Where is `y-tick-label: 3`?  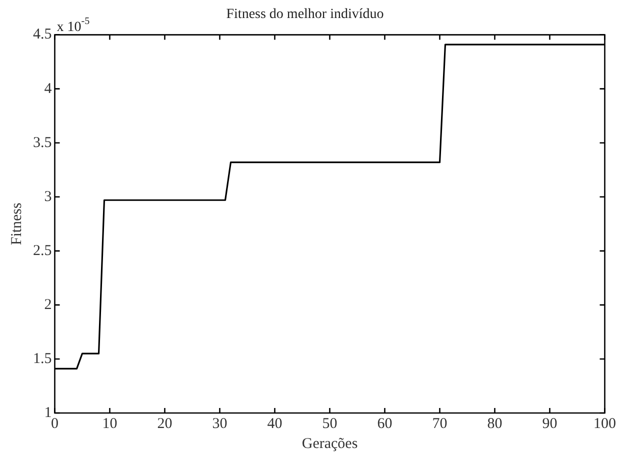
y-tick-label: 3 is located at coordinates (48, 196).